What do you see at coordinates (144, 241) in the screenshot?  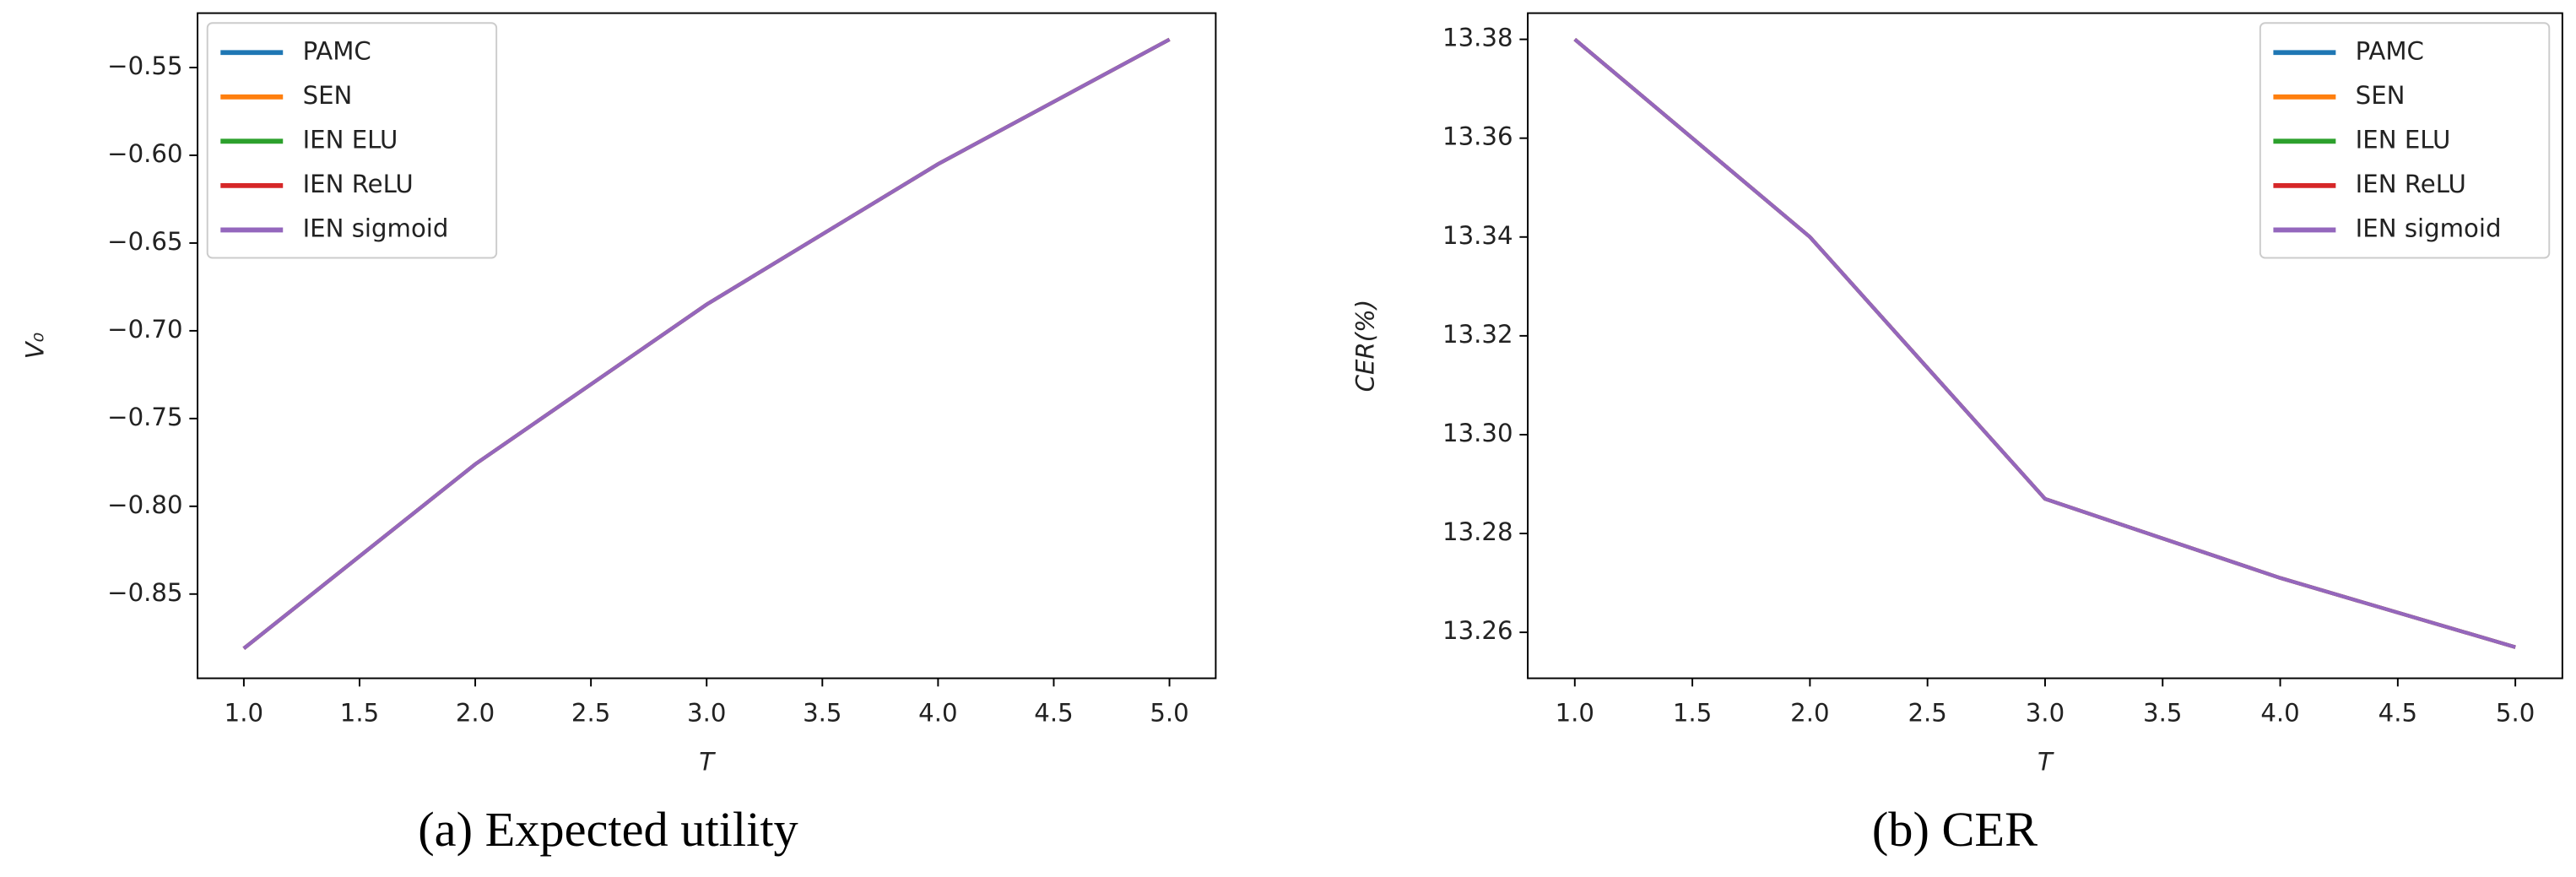 I see `y-tick-label: −0.65` at bounding box center [144, 241].